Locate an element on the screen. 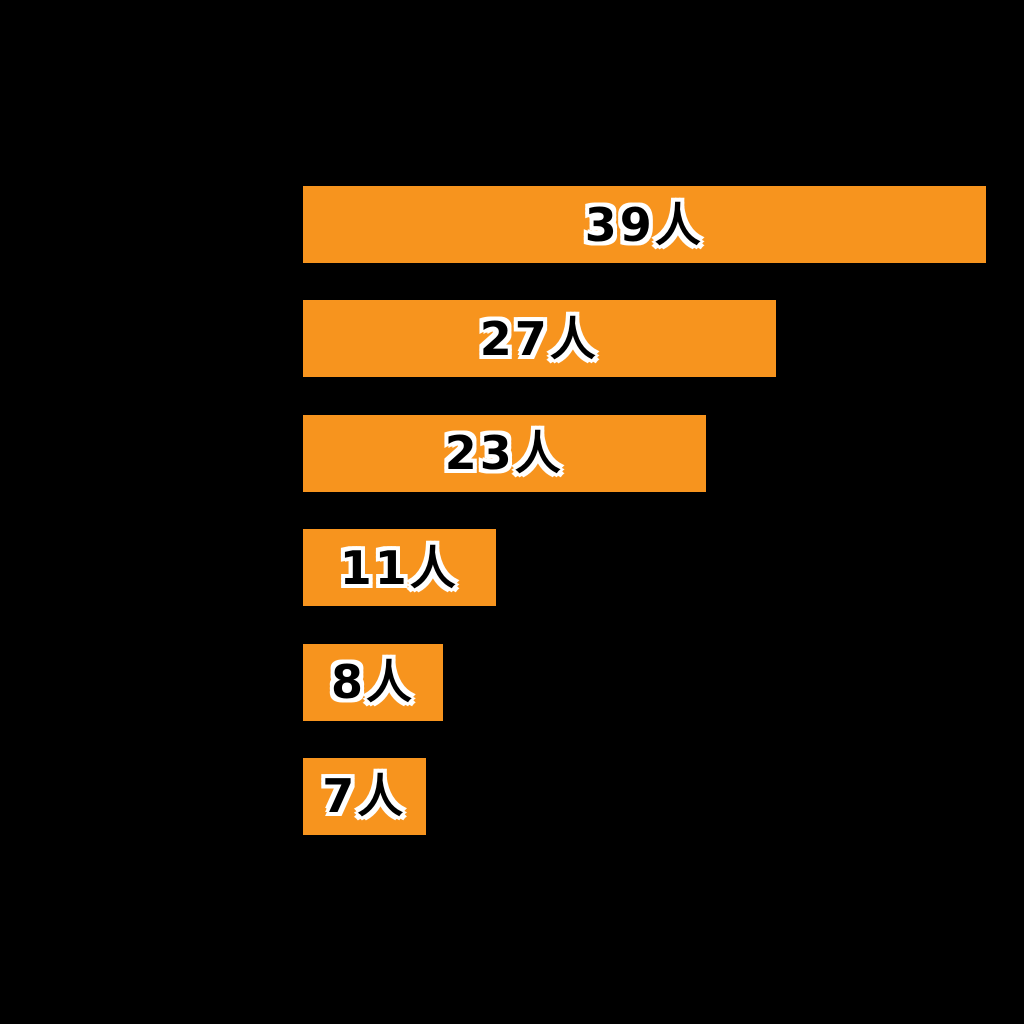 The width and height of the screenshot is (1024, 1024). bar: 39人 is located at coordinates (644, 224).